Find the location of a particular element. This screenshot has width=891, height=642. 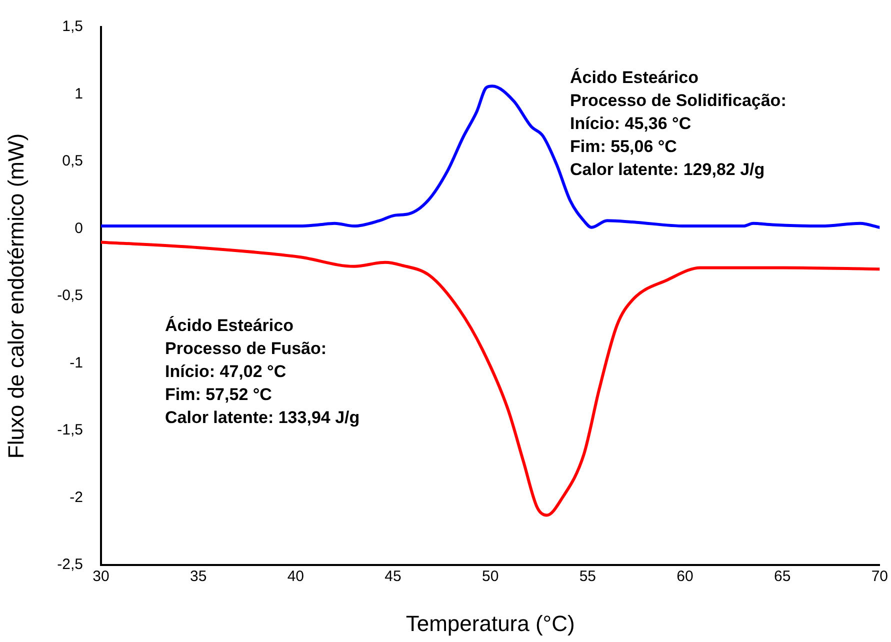

y-tick-label: -2,5 is located at coordinates (70, 565).